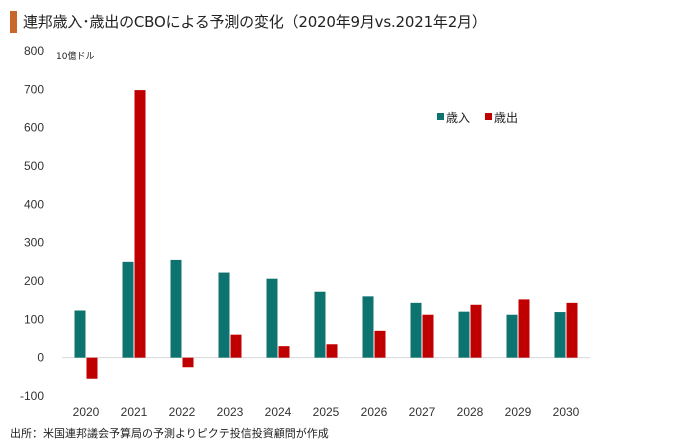 The height and width of the screenshot is (445, 680). Describe the element at coordinates (34, 204) in the screenshot. I see `y-tick-label: 400` at that location.